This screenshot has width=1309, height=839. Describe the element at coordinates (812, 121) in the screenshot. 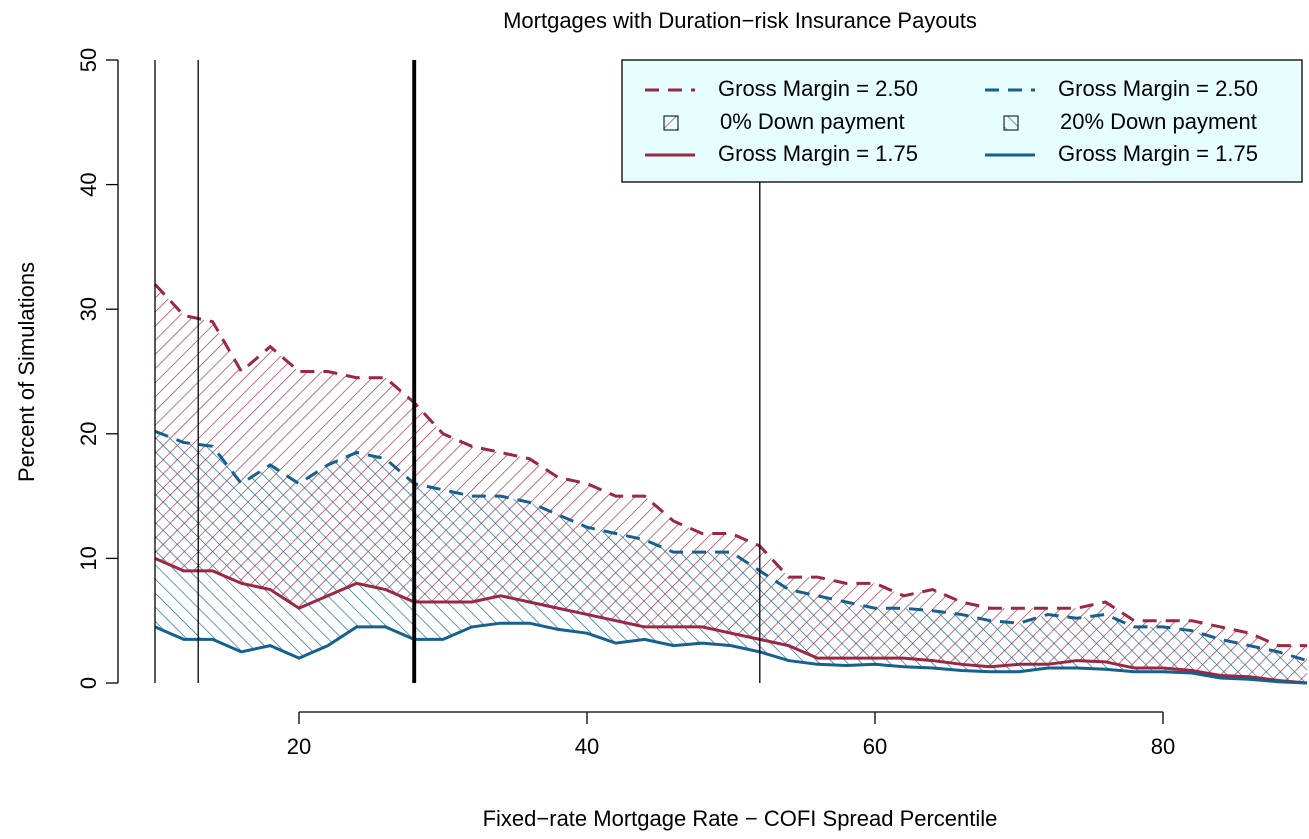

I see `legend-label: 0% Down payment` at that location.